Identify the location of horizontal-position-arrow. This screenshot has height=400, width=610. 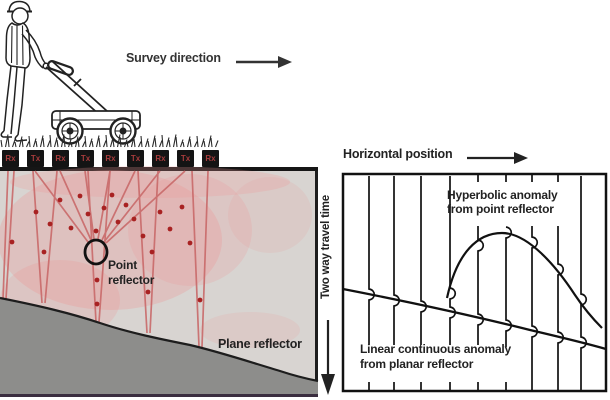
(497, 158).